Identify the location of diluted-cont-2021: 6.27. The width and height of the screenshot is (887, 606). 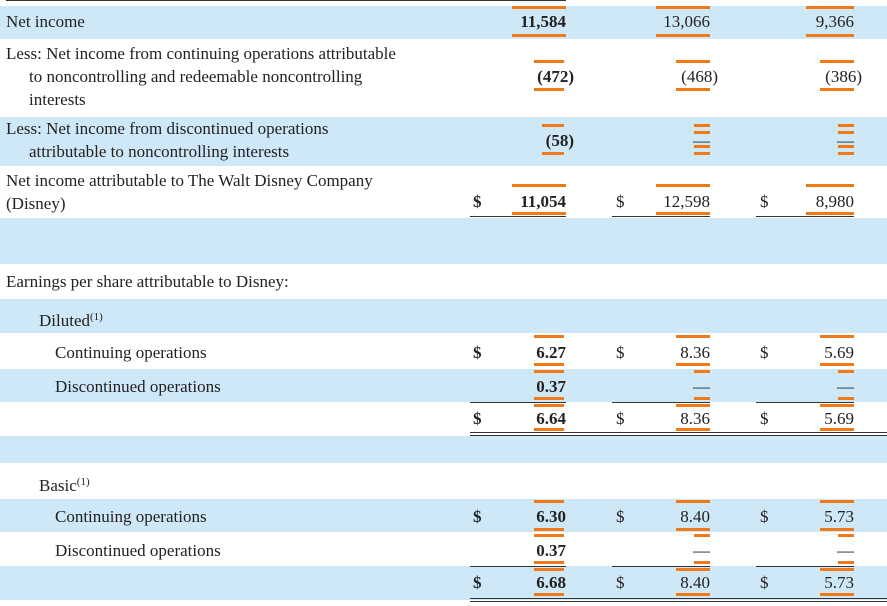
(551, 352).